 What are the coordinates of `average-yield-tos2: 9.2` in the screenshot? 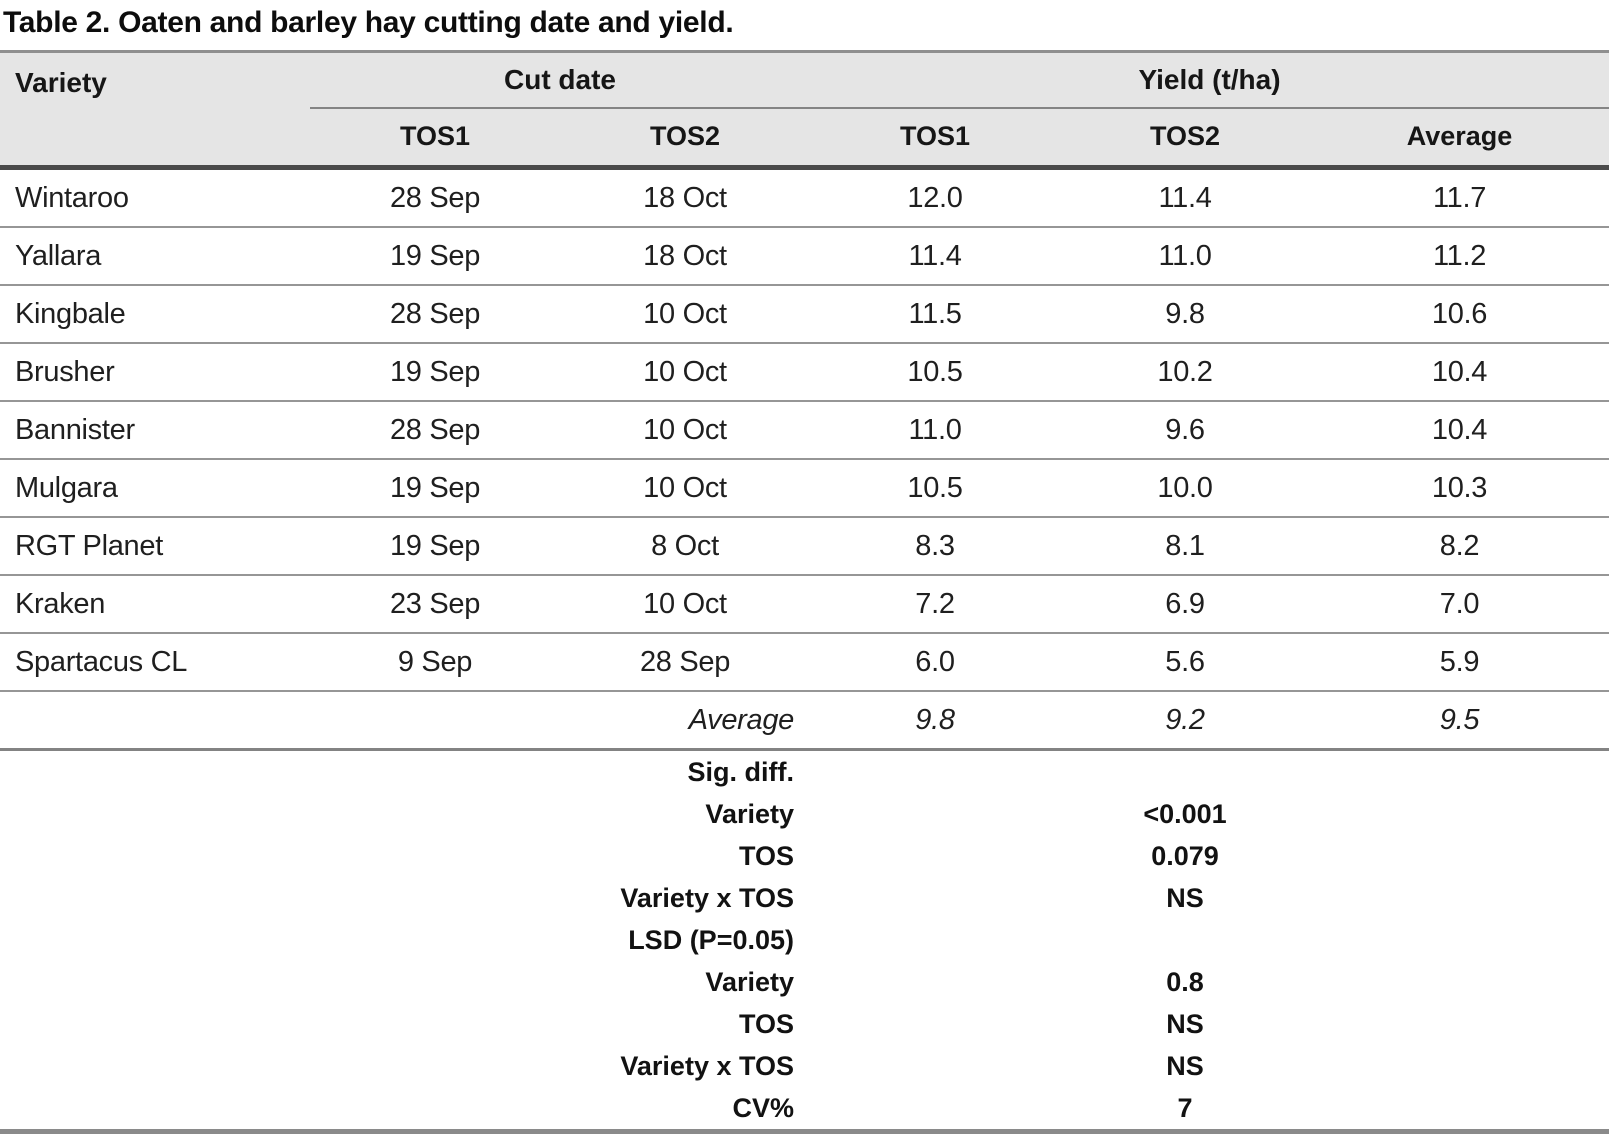 It's located at (1185, 721).